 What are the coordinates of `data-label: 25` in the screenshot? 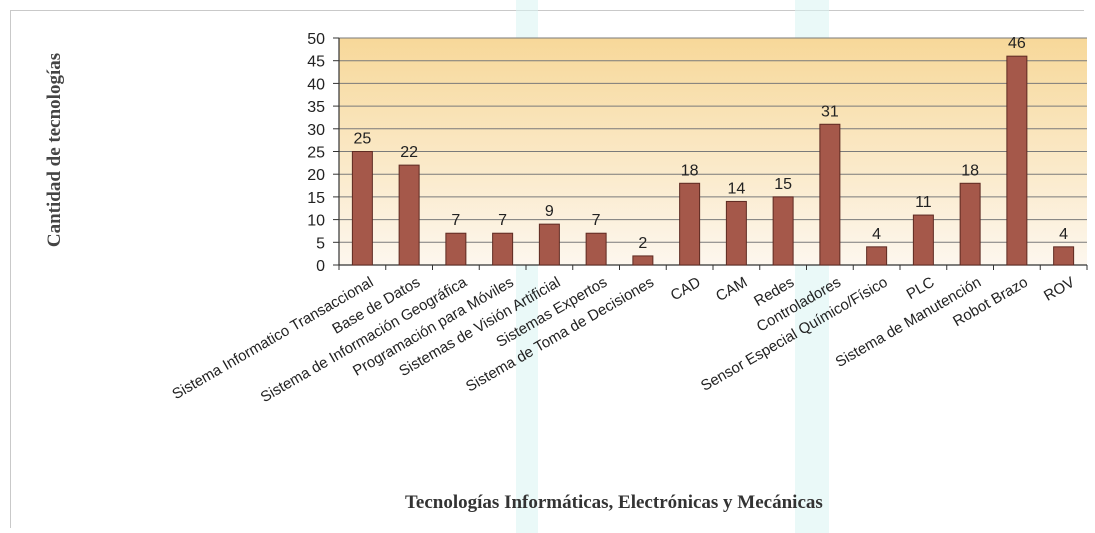 It's located at (362, 139).